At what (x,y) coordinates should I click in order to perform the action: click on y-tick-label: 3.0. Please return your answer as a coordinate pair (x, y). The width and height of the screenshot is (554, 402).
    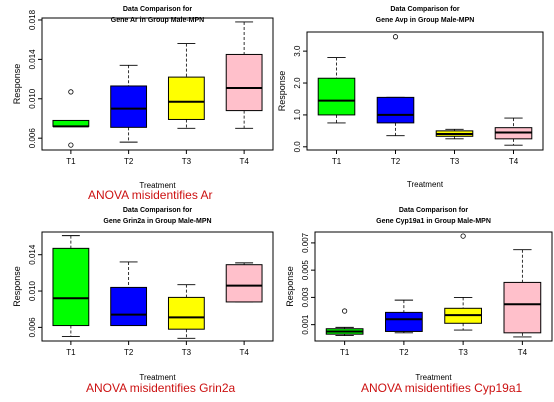
    Looking at the image, I should click on (297, 51).